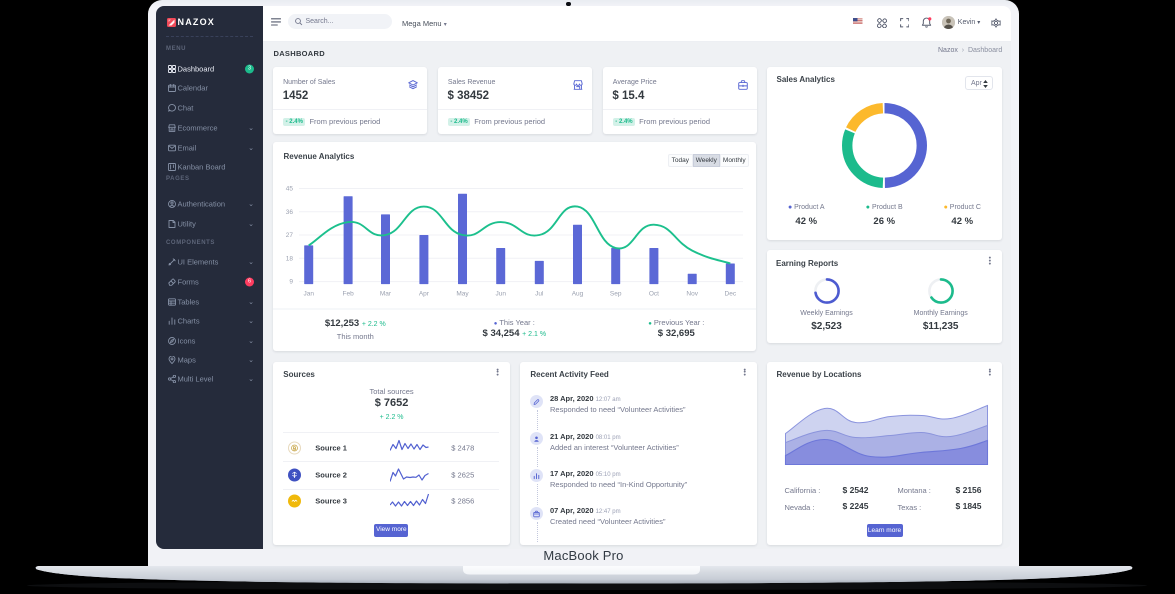 Image resolution: width=1175 pixels, height=594 pixels. I want to click on svg-text: 45, so click(290, 188).